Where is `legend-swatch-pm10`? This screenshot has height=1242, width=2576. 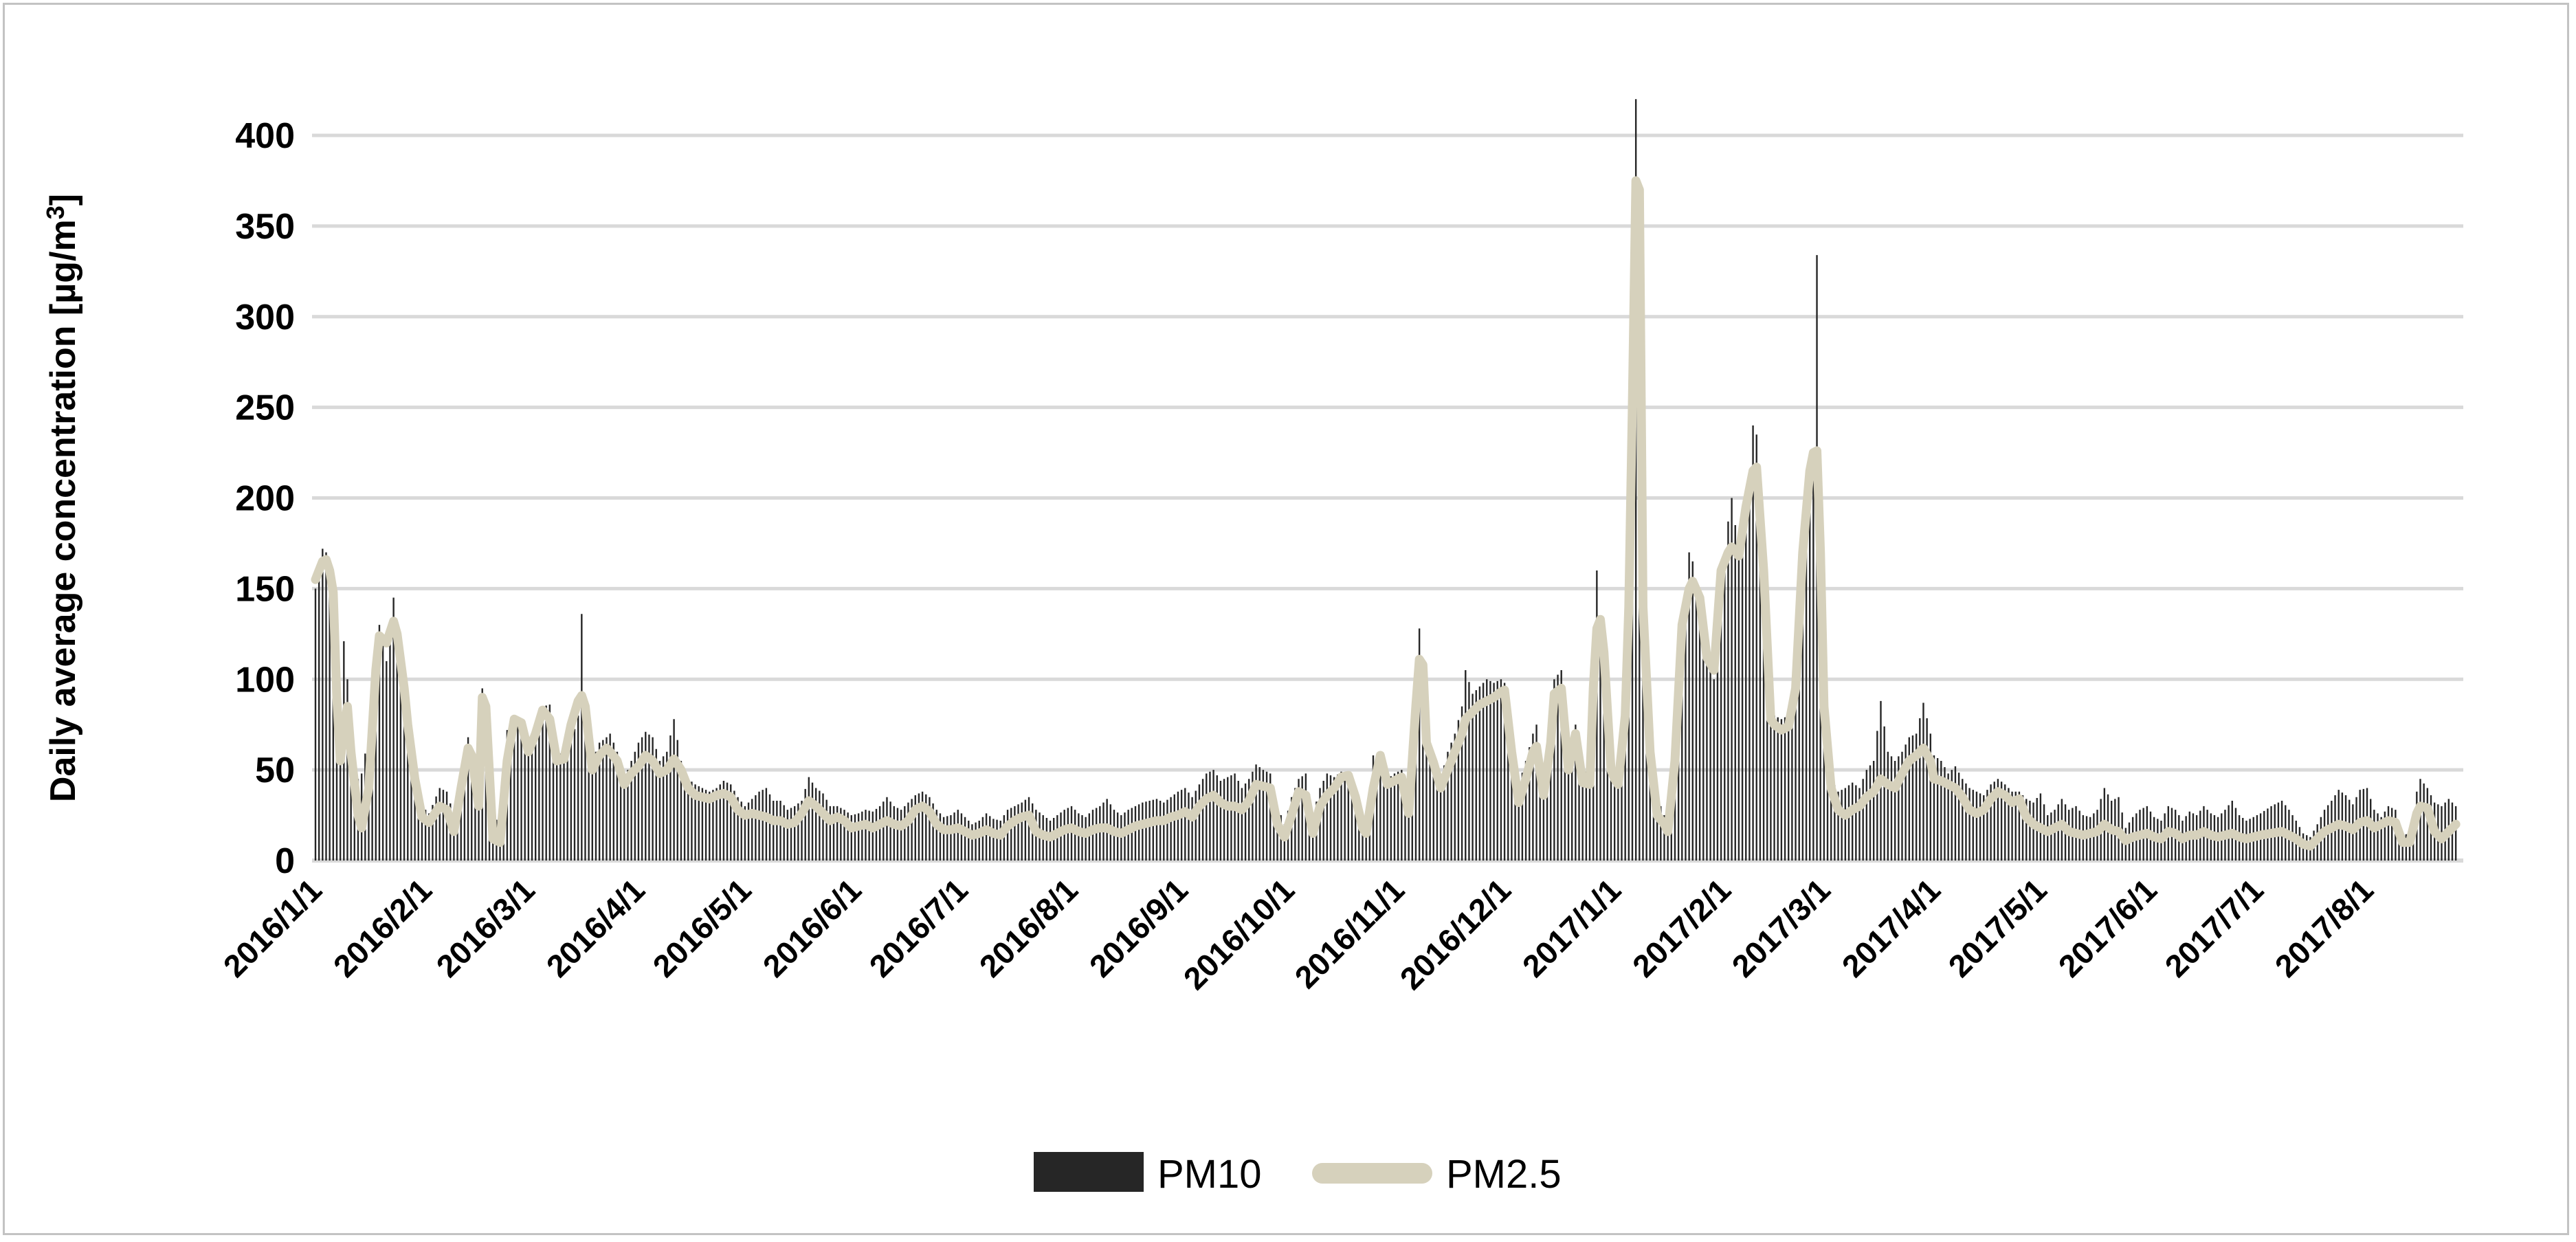
legend-swatch-pm10 is located at coordinates (1089, 1172).